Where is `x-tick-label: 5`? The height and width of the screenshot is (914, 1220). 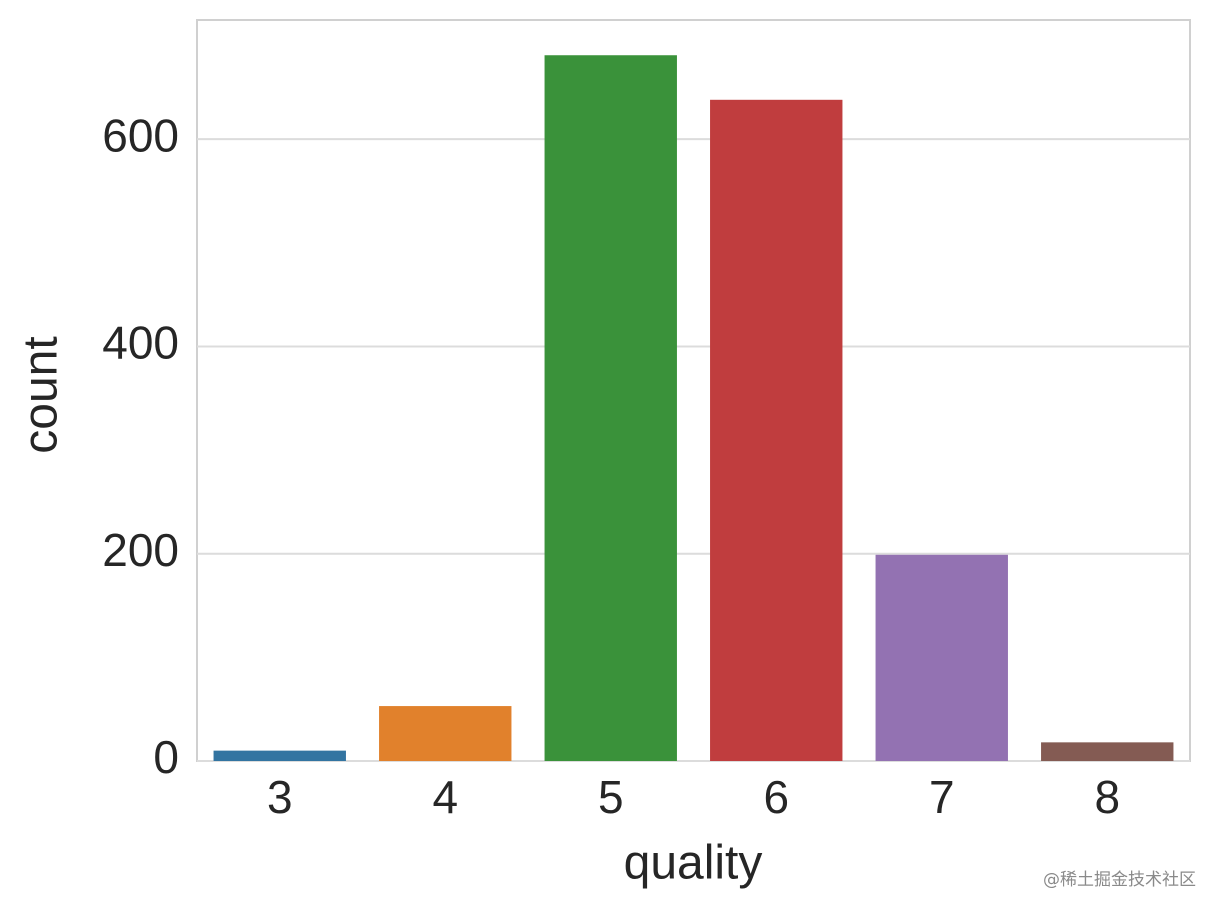
x-tick-label: 5 is located at coordinates (611, 797).